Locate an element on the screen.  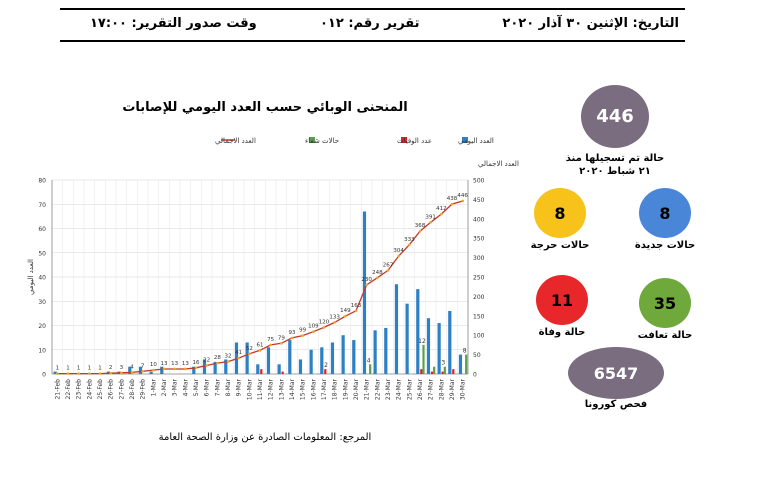
new-cases-label: حالات جديدة is located at coordinates (665, 245).